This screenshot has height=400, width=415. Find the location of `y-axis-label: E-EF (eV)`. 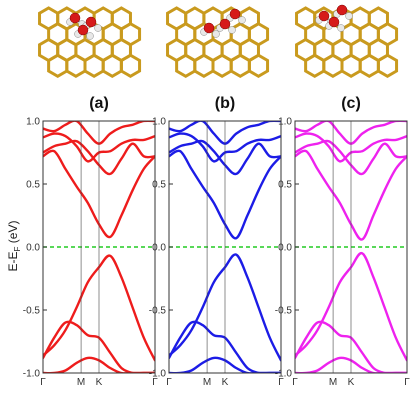

y-axis-label: E-EF (eV) is located at coordinates (14, 246).